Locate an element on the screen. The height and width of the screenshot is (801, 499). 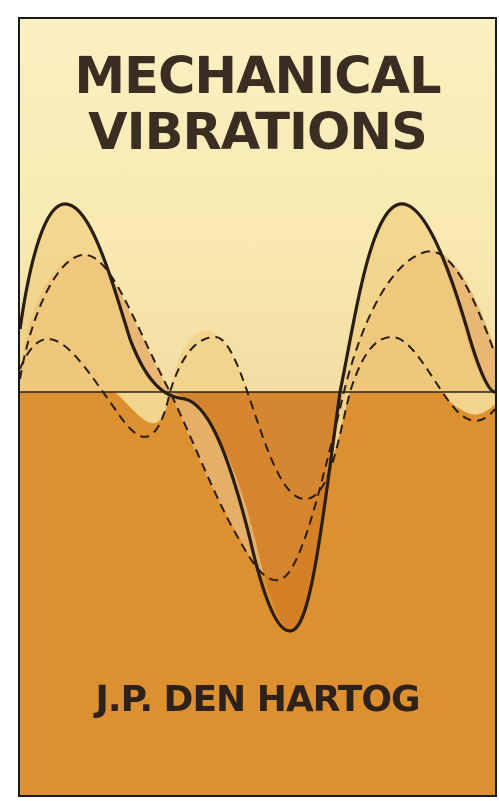
wave-fill-solid-top is located at coordinates (95, 298).